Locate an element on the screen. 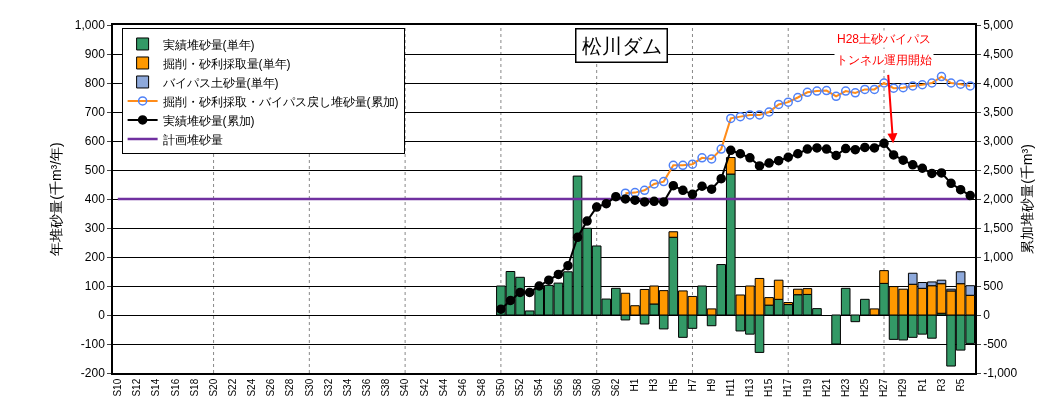  x-tick-label: S50 is located at coordinates (501, 387).